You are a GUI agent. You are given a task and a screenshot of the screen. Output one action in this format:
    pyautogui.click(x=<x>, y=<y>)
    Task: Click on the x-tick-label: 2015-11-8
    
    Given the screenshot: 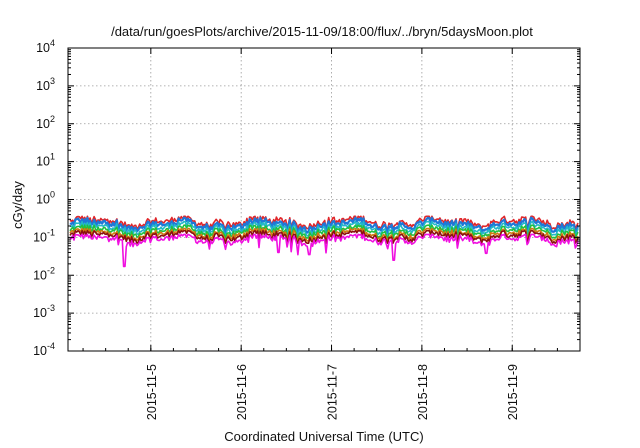 What is the action you would take?
    pyautogui.click(x=423, y=392)
    